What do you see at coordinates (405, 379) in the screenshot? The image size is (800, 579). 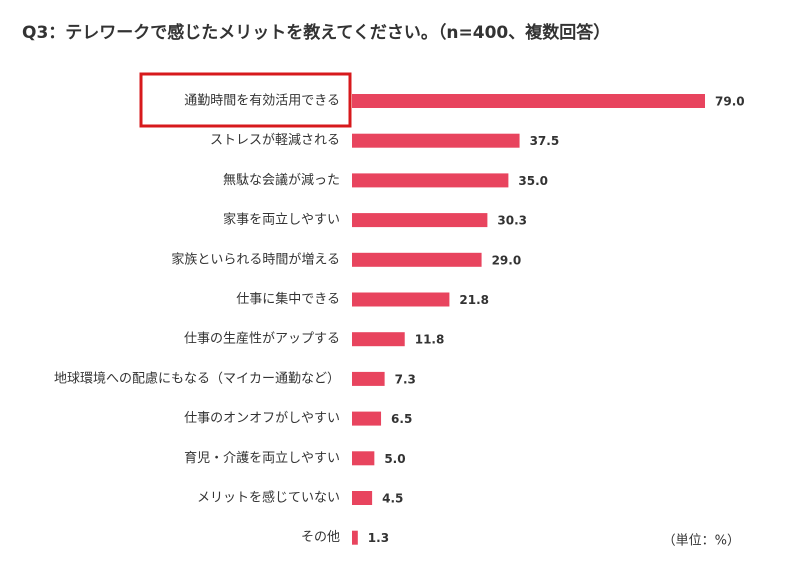 I see `value-label: 7.3` at bounding box center [405, 379].